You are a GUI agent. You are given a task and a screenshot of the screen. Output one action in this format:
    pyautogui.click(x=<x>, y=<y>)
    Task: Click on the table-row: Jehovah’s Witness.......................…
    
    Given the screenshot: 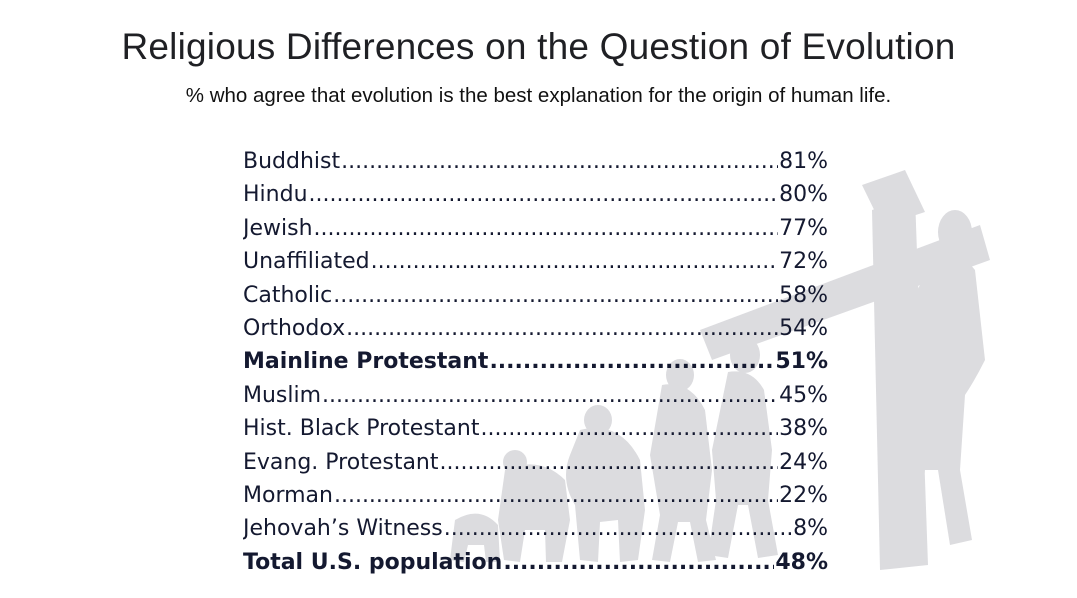 What is the action you would take?
    pyautogui.click(x=535, y=528)
    